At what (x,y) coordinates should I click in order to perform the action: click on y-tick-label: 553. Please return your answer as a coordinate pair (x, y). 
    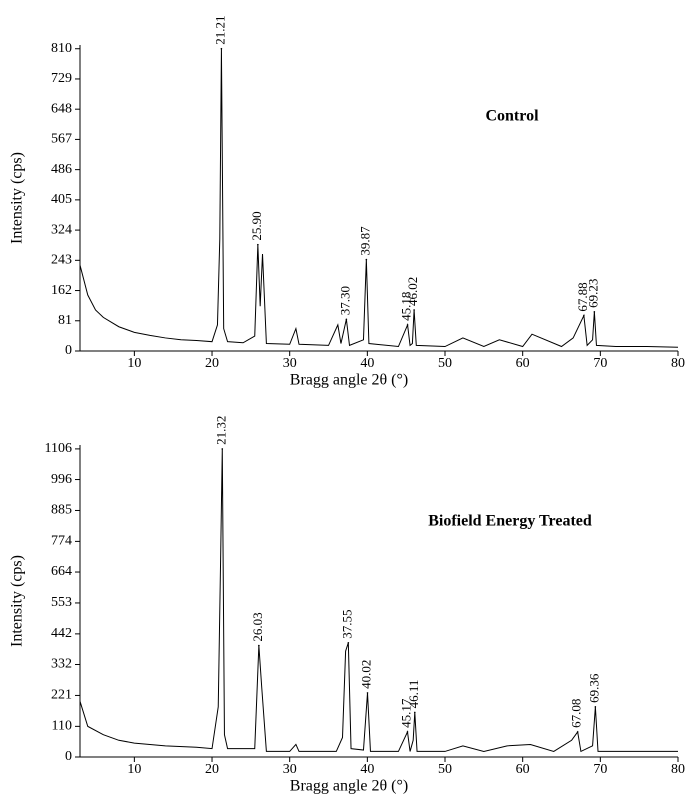
    Looking at the image, I should click on (61, 602).